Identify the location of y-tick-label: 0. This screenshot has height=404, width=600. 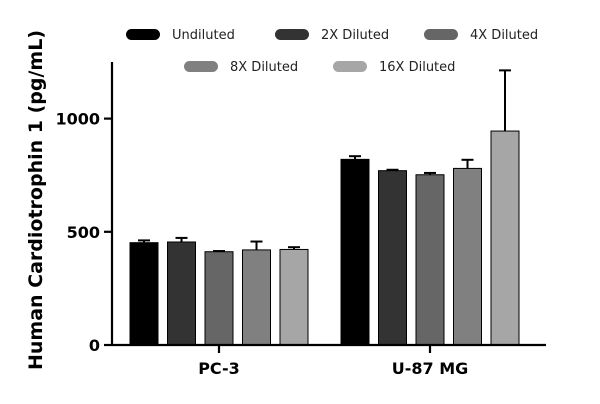
(94, 345).